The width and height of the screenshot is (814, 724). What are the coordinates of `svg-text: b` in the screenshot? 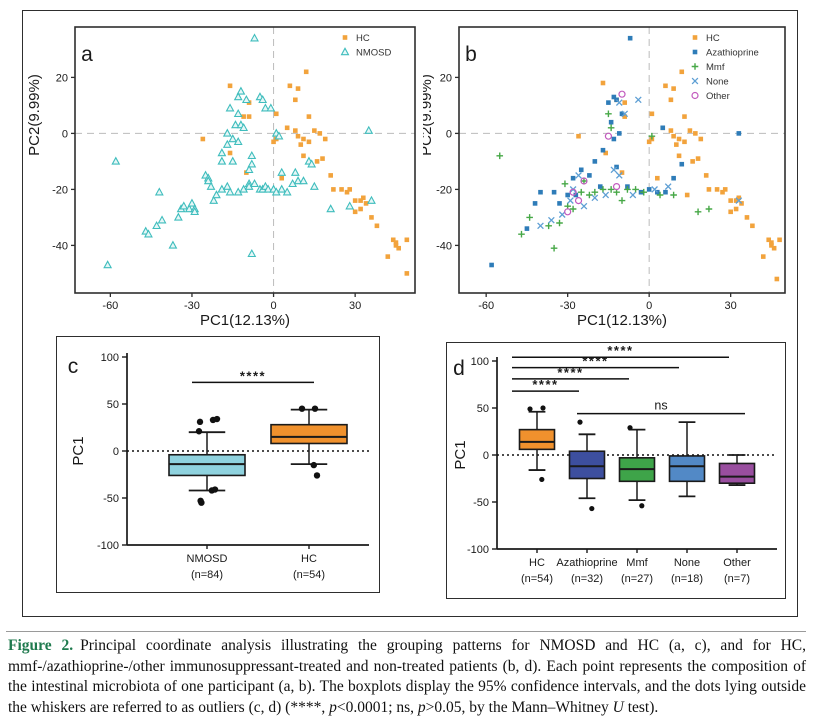 It's located at (471, 54).